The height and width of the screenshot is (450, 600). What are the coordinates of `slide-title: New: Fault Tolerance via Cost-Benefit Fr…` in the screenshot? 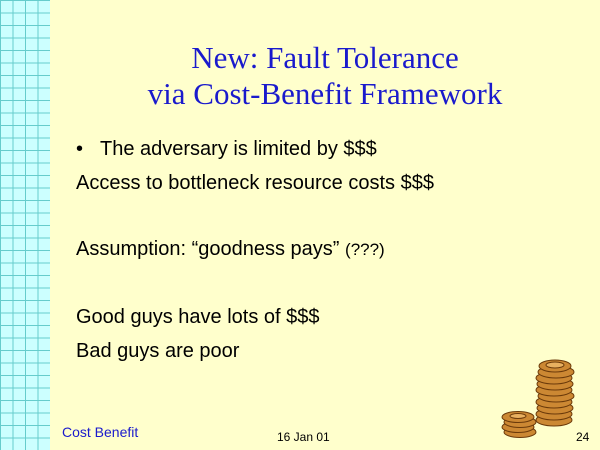 It's located at (325, 76).